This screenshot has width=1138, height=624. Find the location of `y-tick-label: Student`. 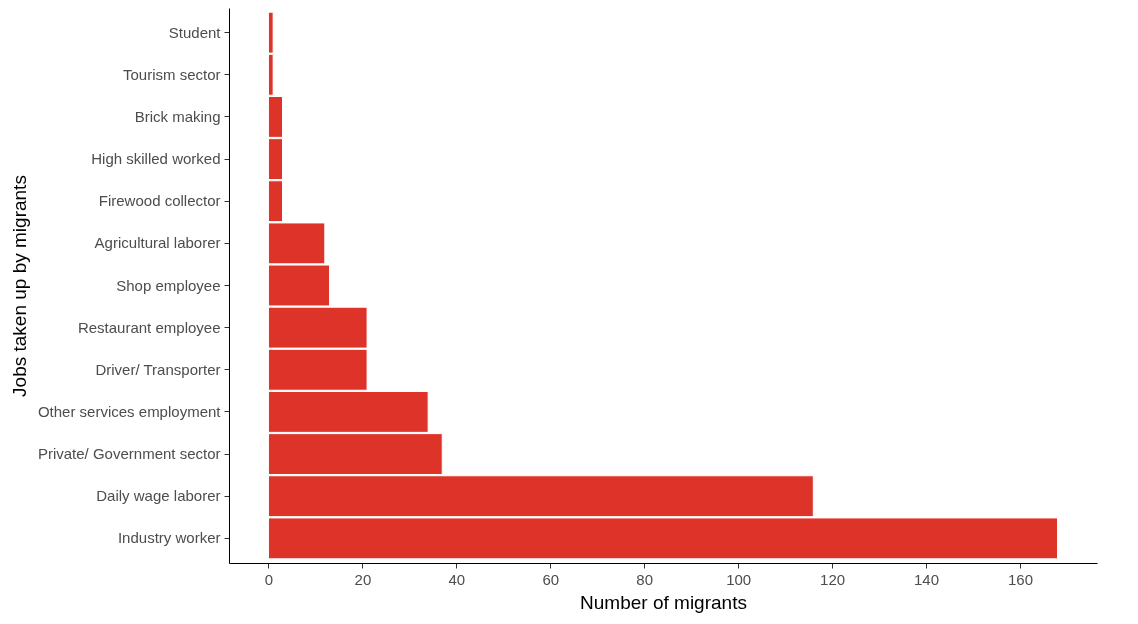

y-tick-label: Student is located at coordinates (195, 32).